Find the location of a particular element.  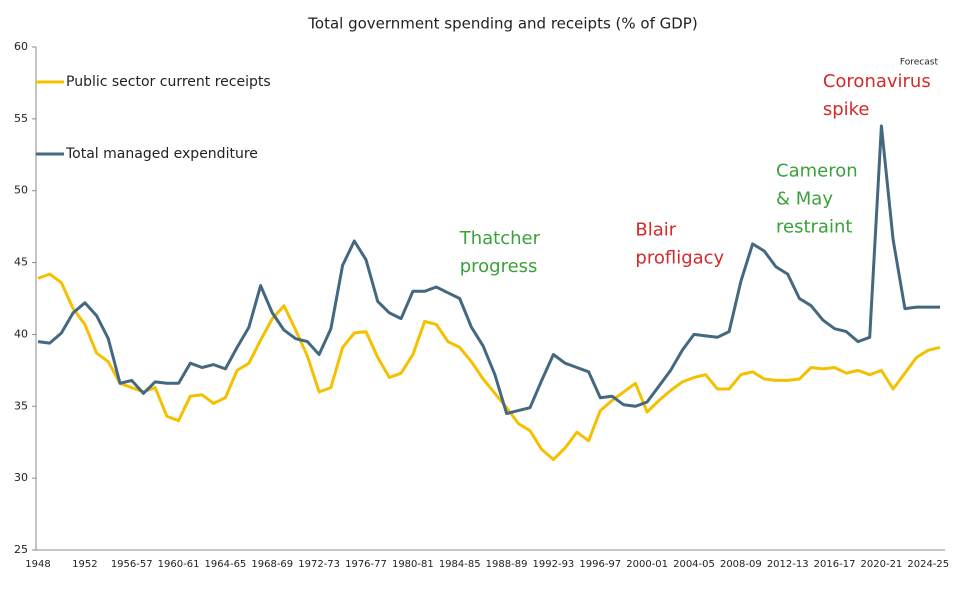

annotation: Blair profligacy is located at coordinates (679, 243).